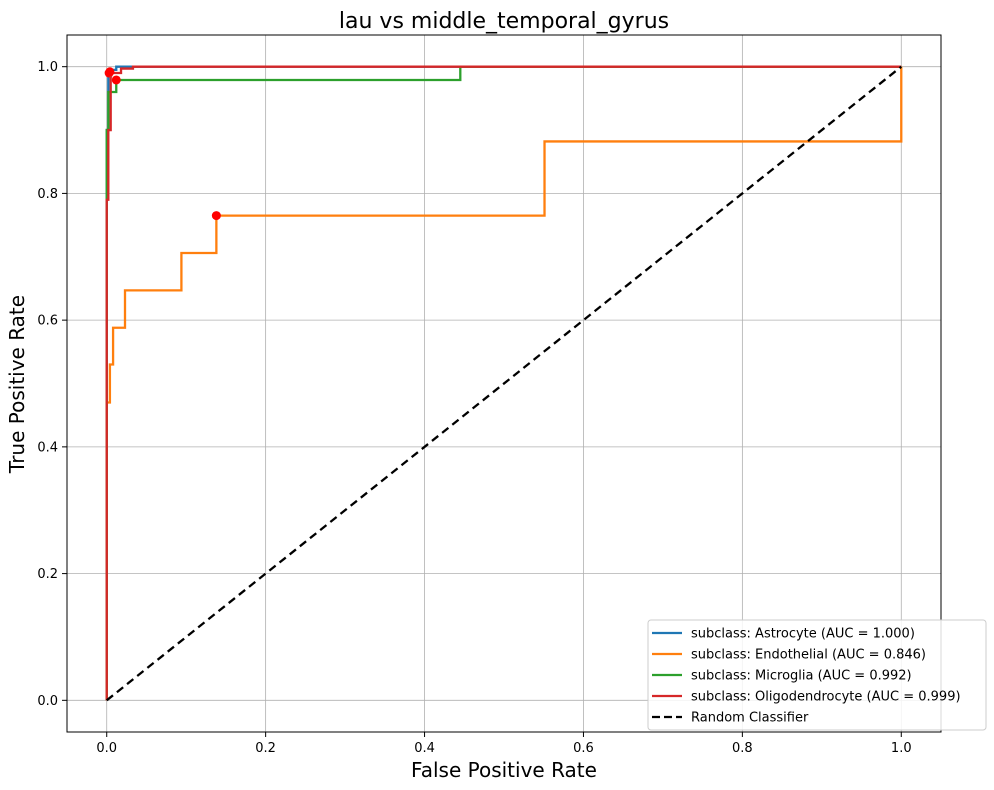 The height and width of the screenshot is (790, 994). Describe the element at coordinates (808, 655) in the screenshot. I see `legend-label: subclass: Endothelial (AUC = 0.846)` at that location.